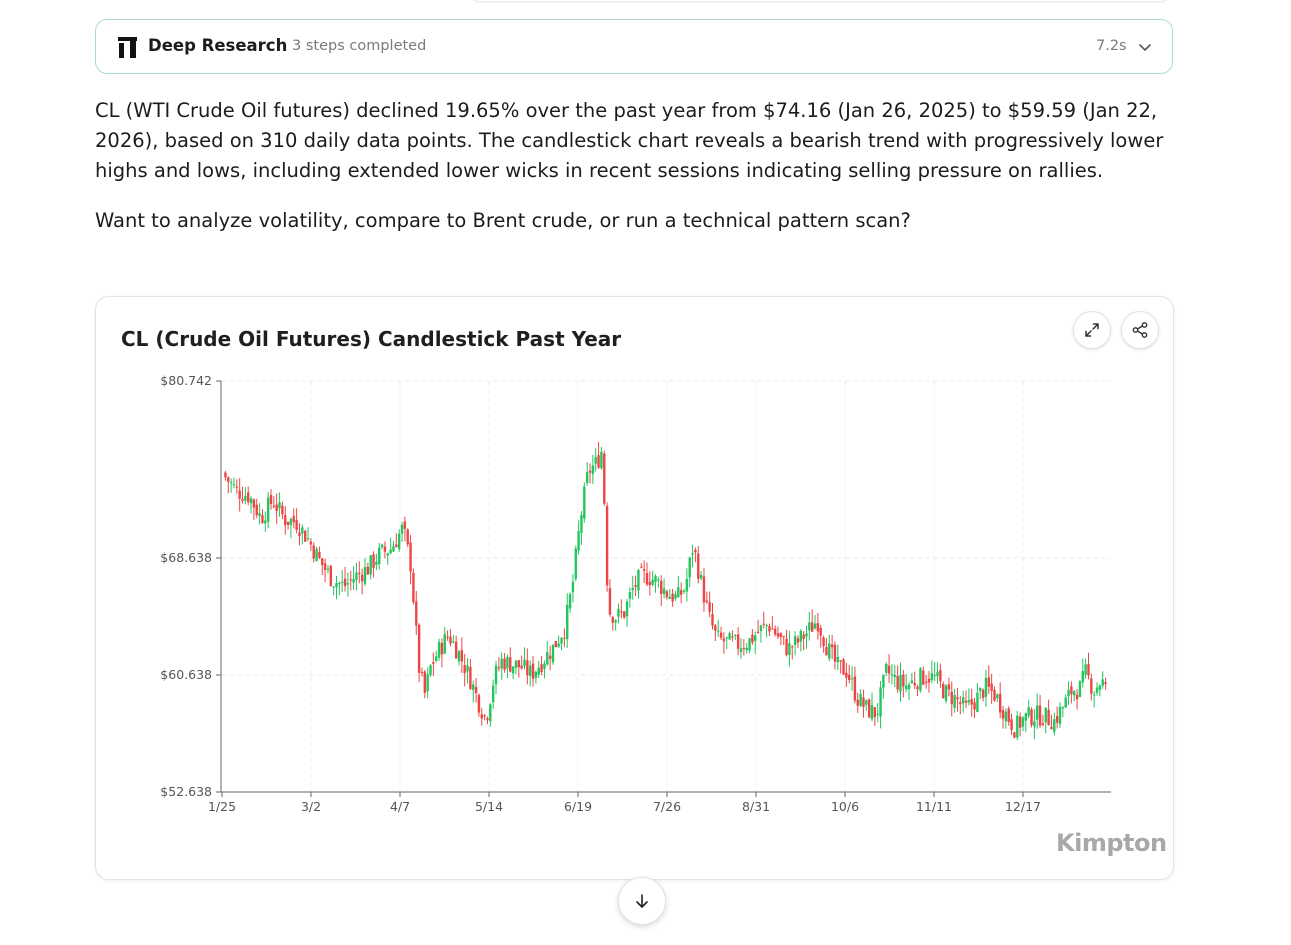 The height and width of the screenshot is (945, 1291). I want to click on share-button, so click(1140, 330).